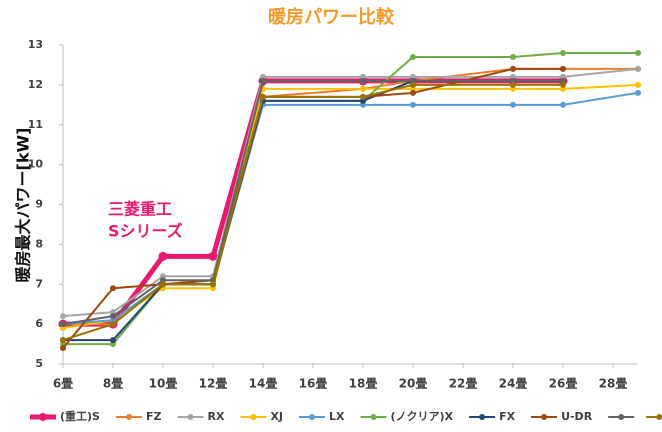  I want to click on y-axis-label: 暖房最大パワー[kW], so click(23, 205).